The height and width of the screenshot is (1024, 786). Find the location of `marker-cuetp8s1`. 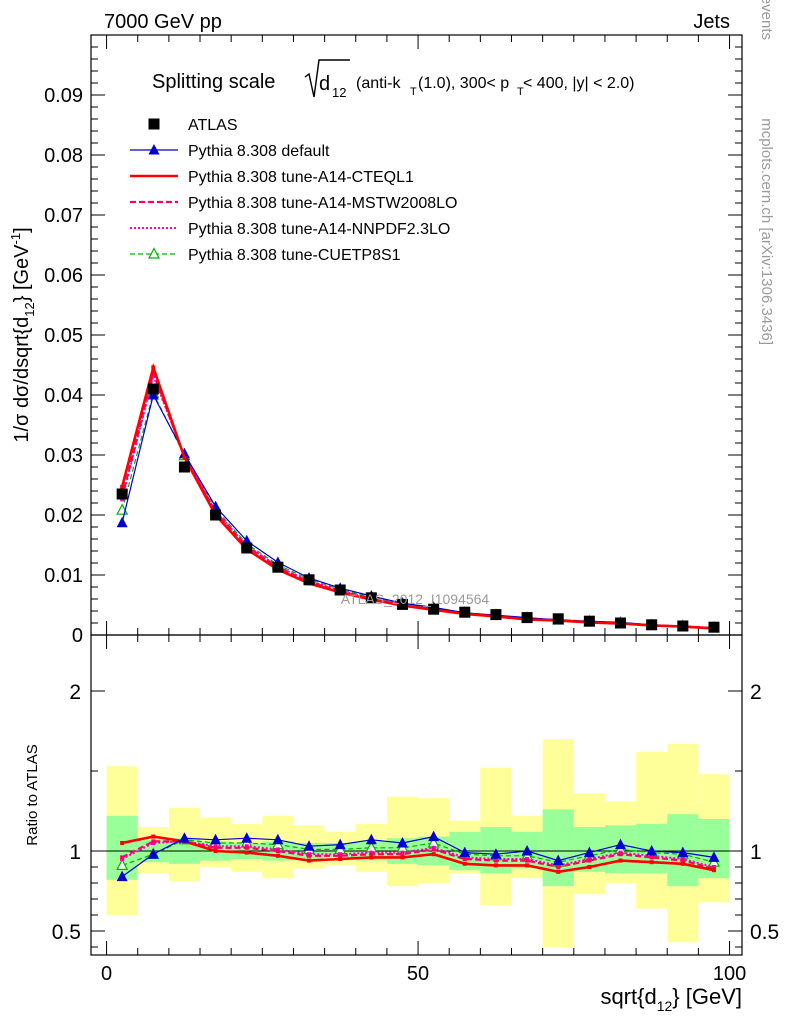

marker-cuetp8s1 is located at coordinates (122, 864).